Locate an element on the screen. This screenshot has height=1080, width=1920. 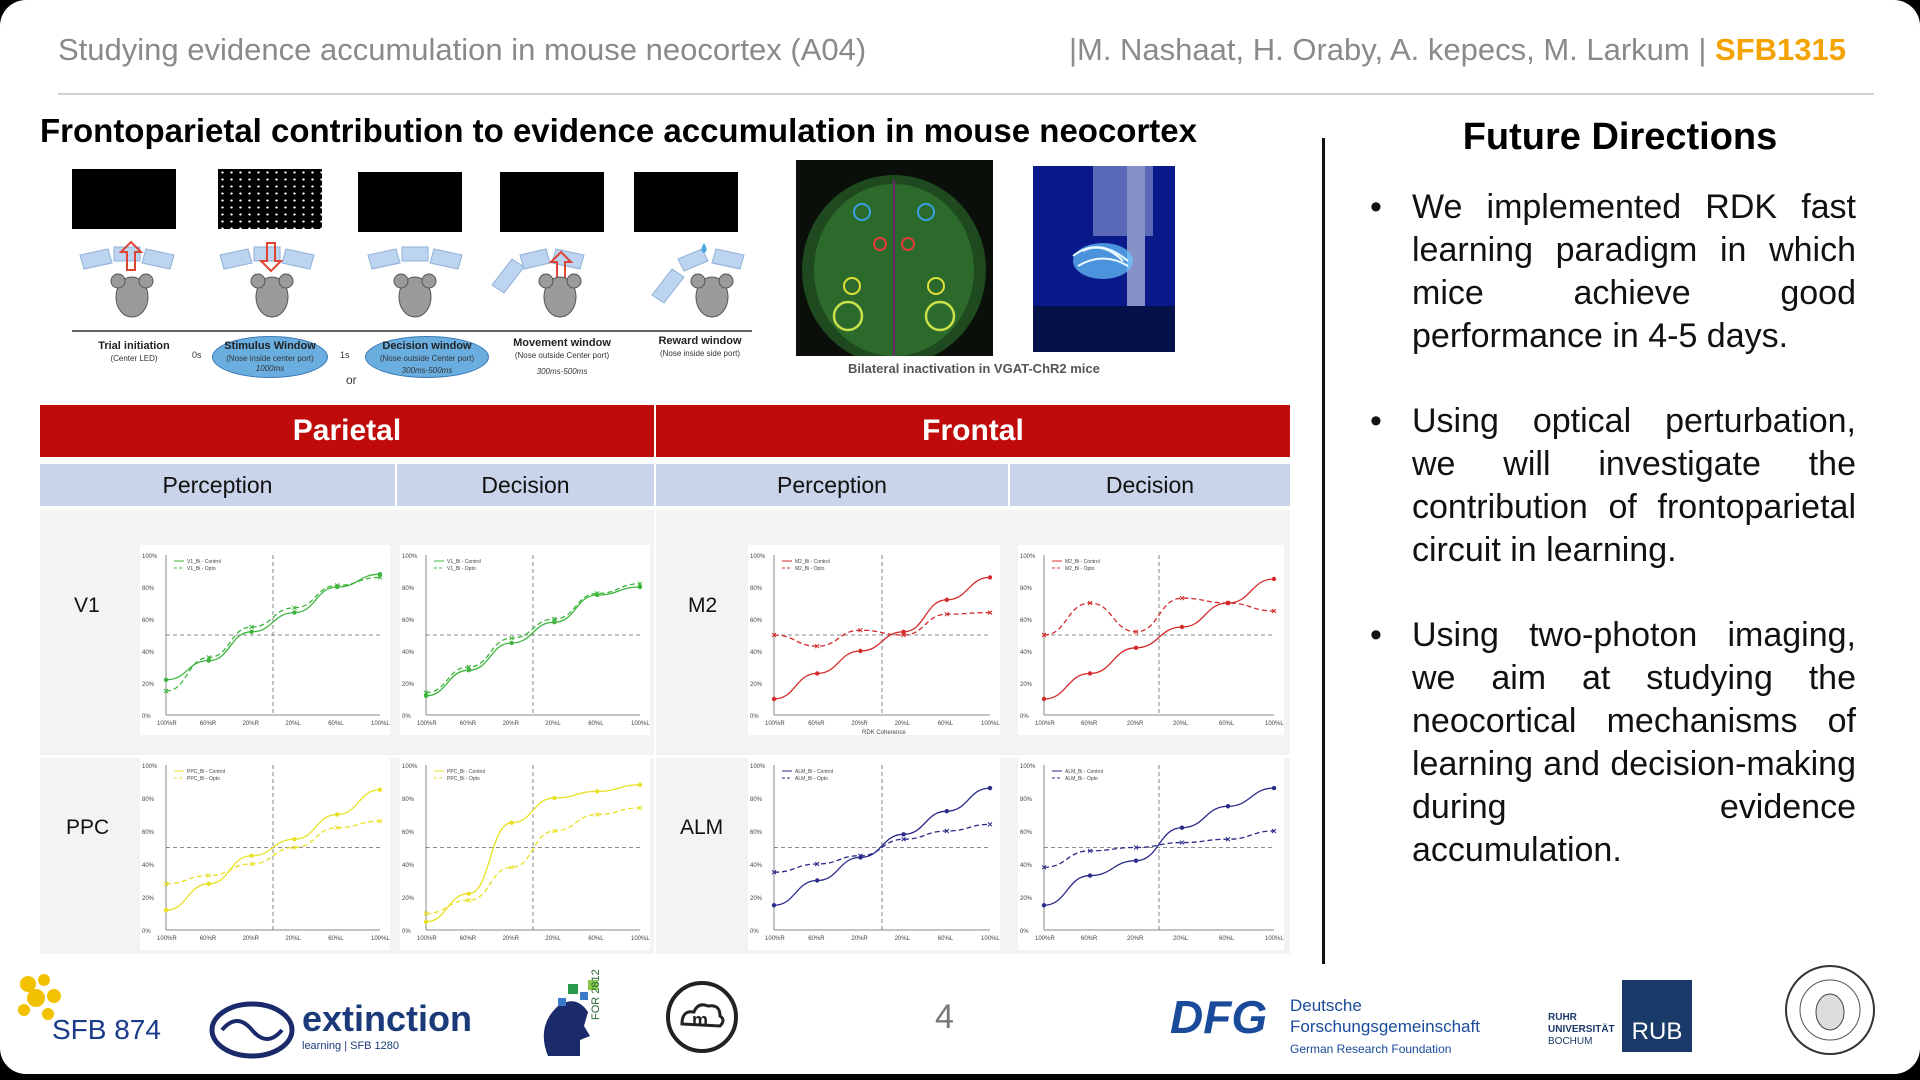
parietal-header: Parietal is located at coordinates (347, 431).